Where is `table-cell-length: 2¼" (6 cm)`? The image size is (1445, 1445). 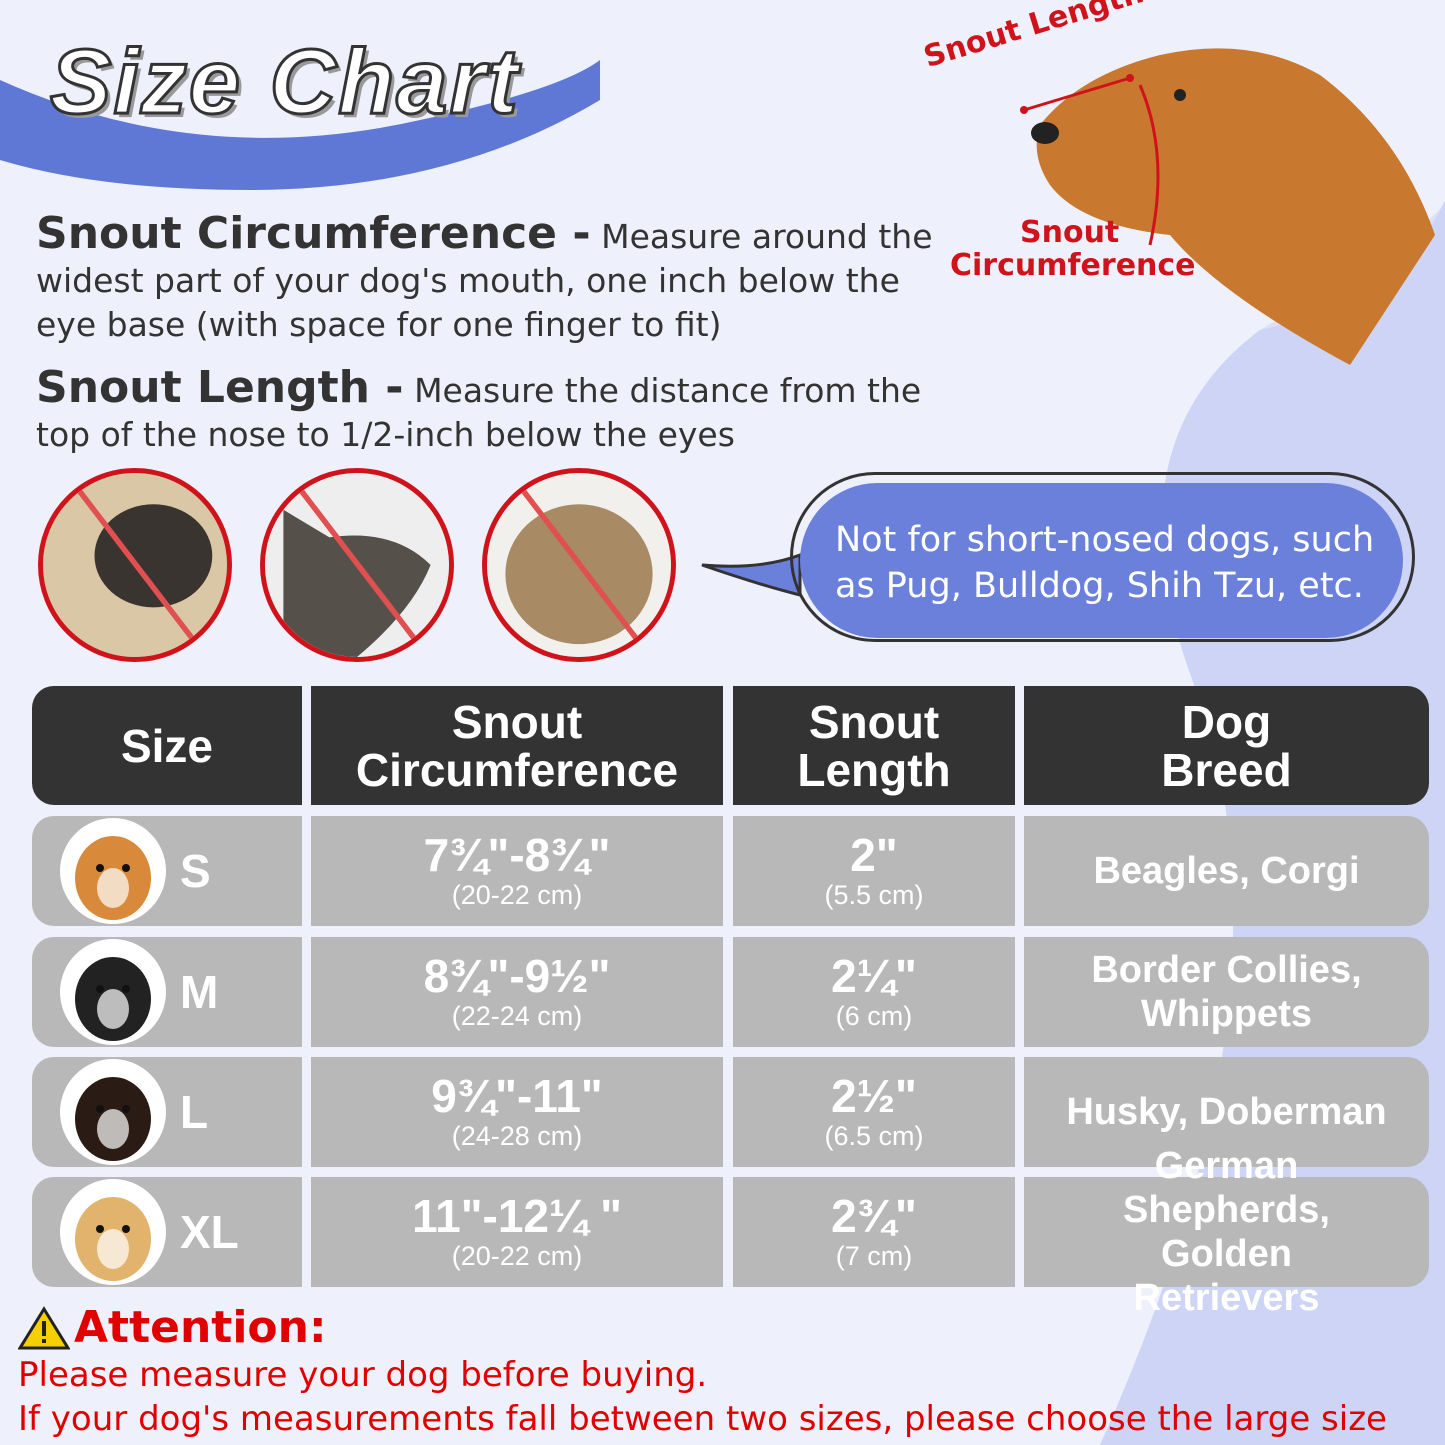
table-cell-length: 2¼" (6 cm) is located at coordinates (874, 992).